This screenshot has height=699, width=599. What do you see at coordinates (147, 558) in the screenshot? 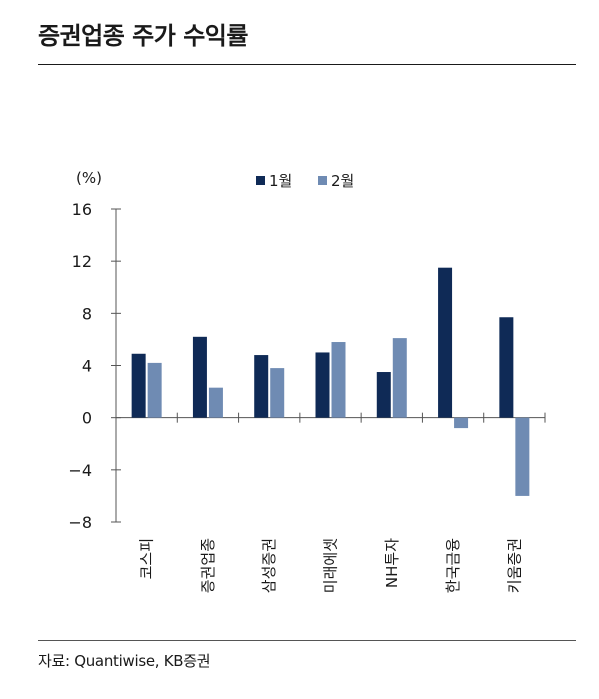
I see `x-category-label: 코스피` at bounding box center [147, 558].